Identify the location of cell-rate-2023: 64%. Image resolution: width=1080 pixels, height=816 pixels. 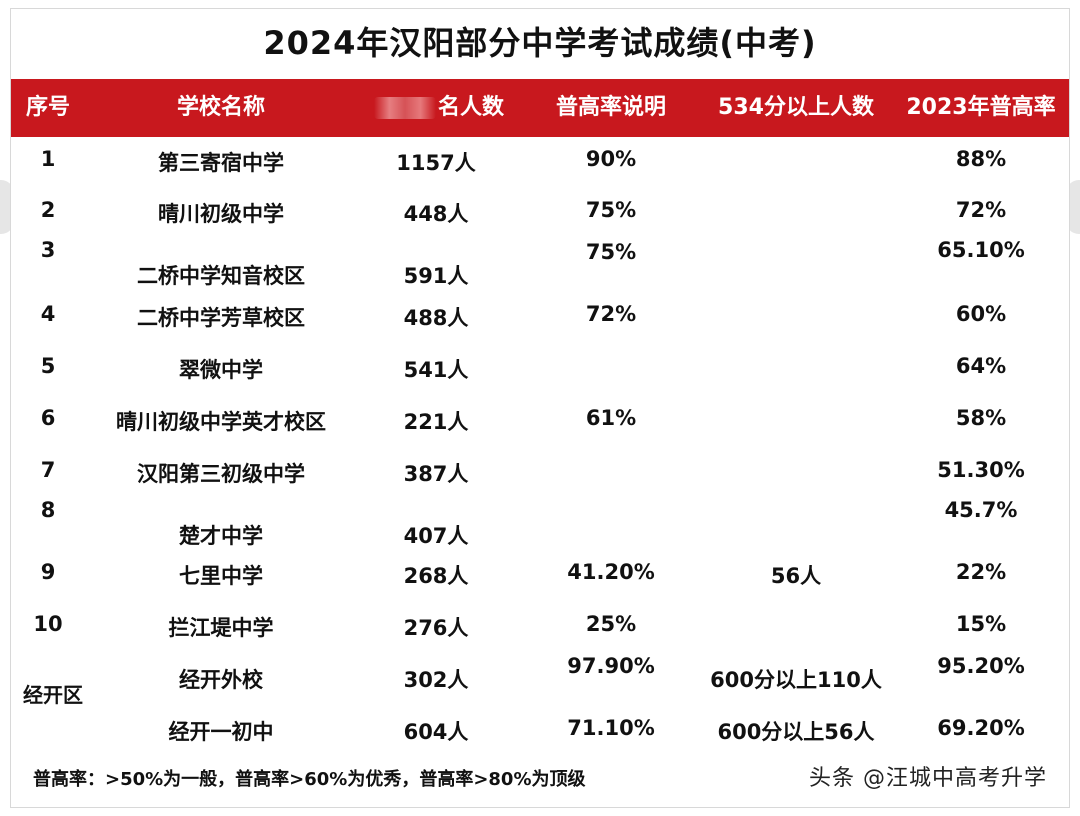
(981, 366).